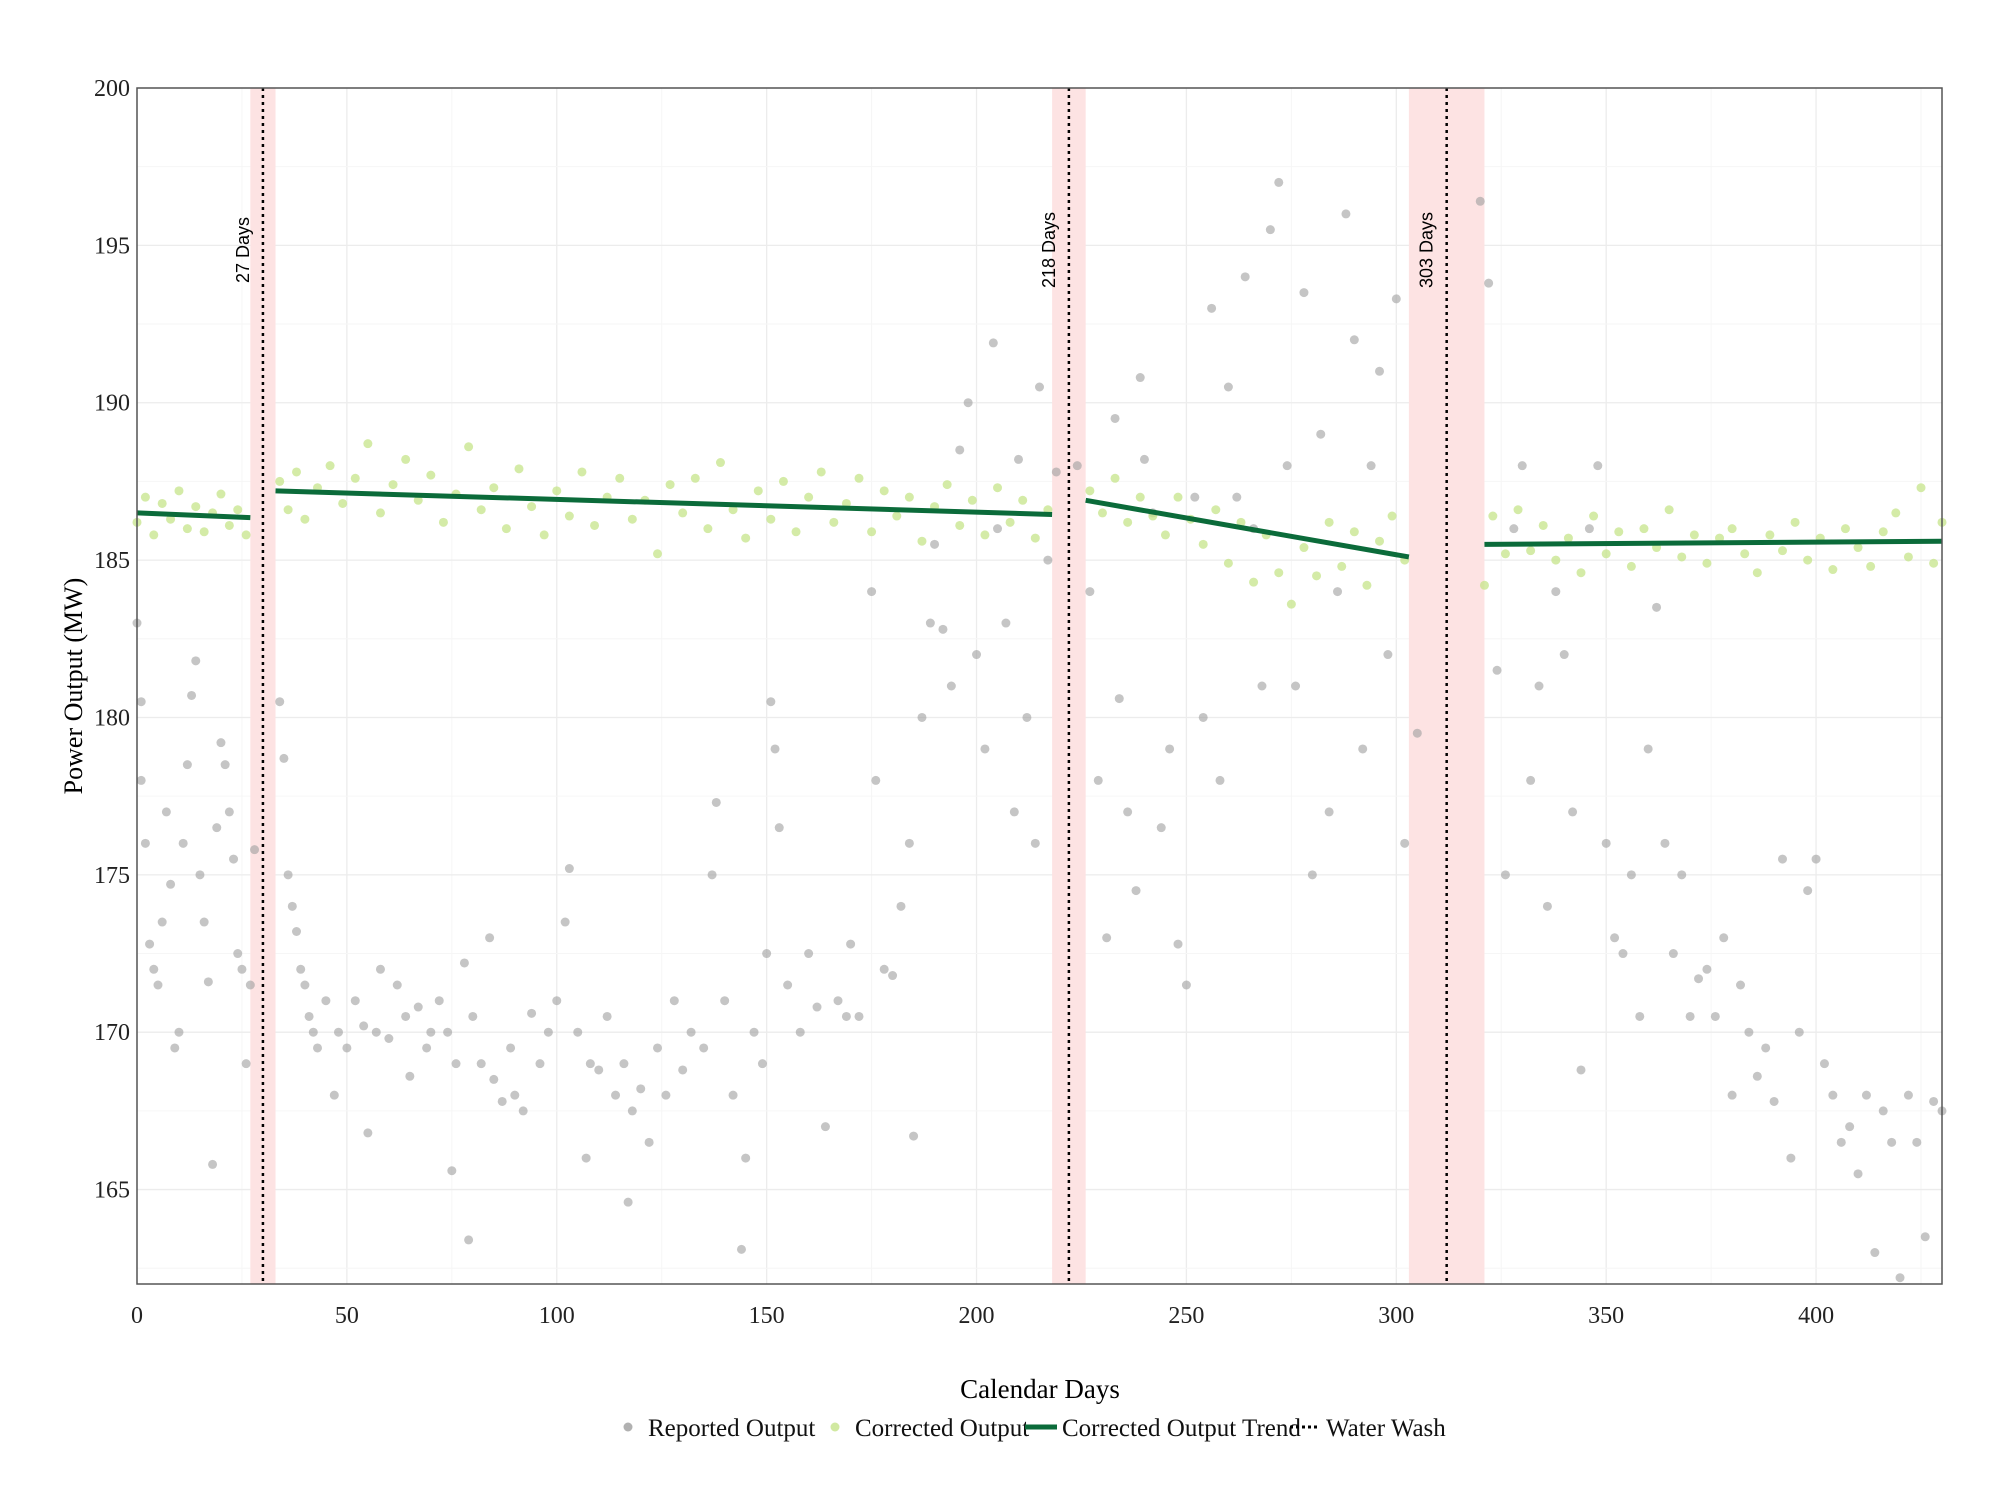  What do you see at coordinates (112, 876) in the screenshot?
I see `y-tick-label: 175` at bounding box center [112, 876].